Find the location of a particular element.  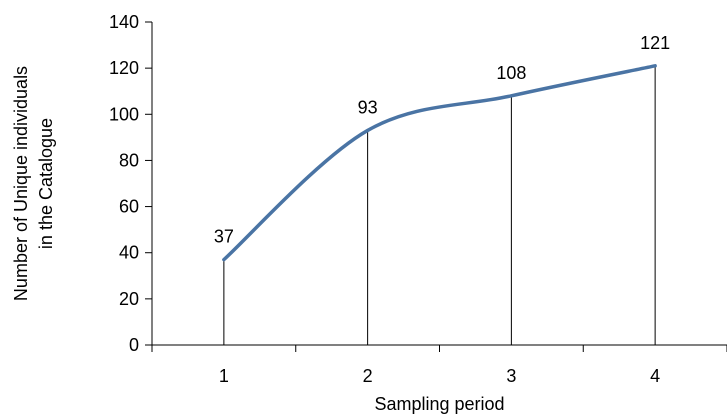

y-tick-label: 140 is located at coordinates (124, 22).